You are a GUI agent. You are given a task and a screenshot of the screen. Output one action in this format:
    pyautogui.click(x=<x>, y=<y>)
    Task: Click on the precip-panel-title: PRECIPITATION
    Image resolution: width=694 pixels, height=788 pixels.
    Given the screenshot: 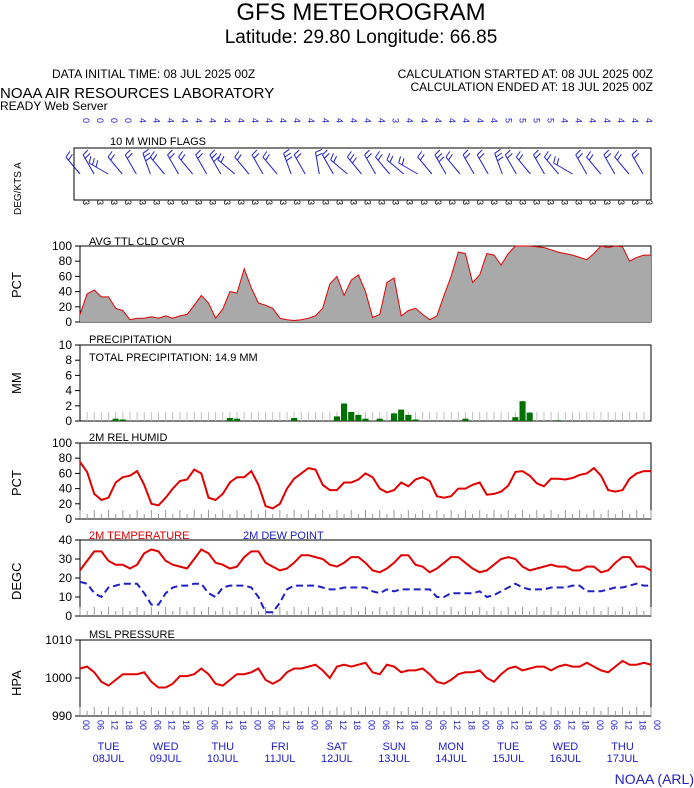 What is the action you would take?
    pyautogui.click(x=130, y=340)
    